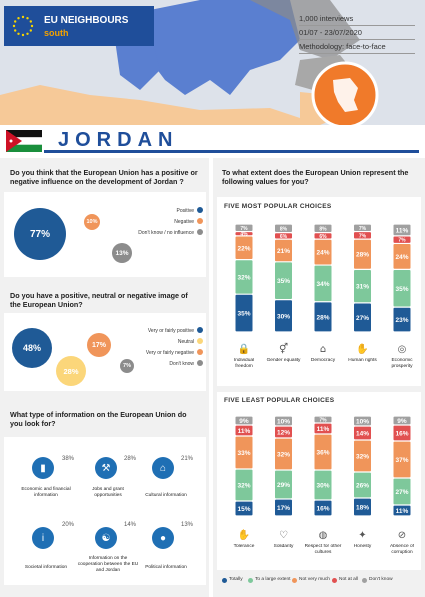  I want to click on bar-label-1-4: 11%, so click(244, 431).